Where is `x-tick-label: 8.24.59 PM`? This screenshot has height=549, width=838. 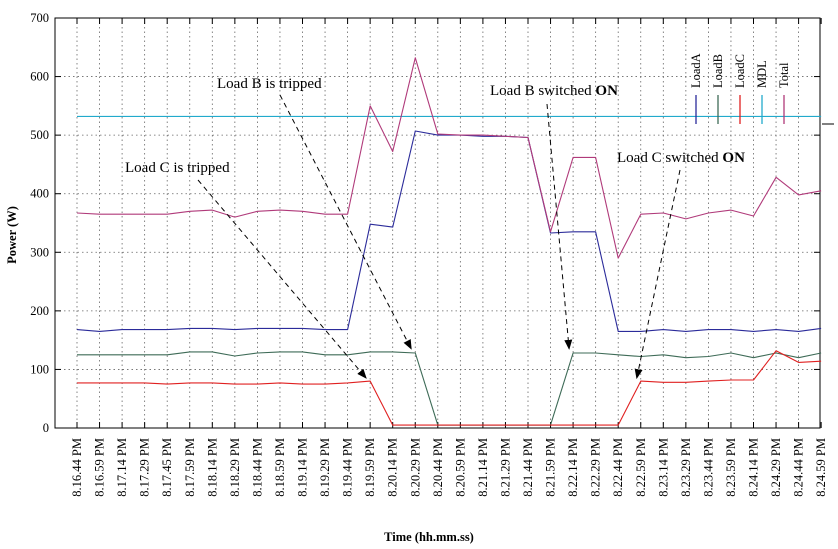
x-tick-label: 8.24.59 PM is located at coordinates (821, 467).